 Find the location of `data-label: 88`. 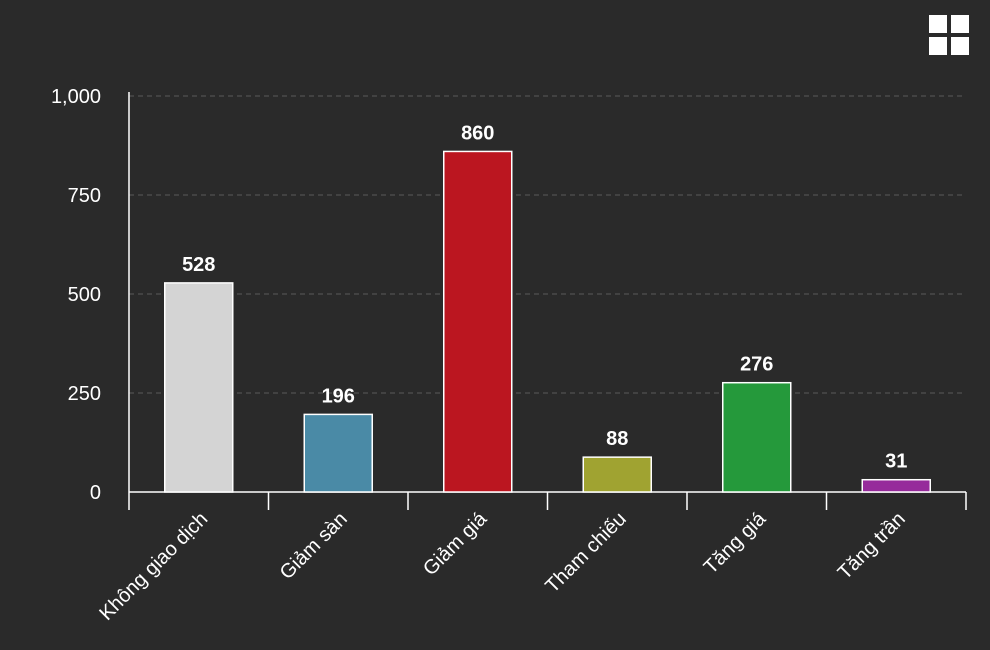

data-label: 88 is located at coordinates (617, 439).